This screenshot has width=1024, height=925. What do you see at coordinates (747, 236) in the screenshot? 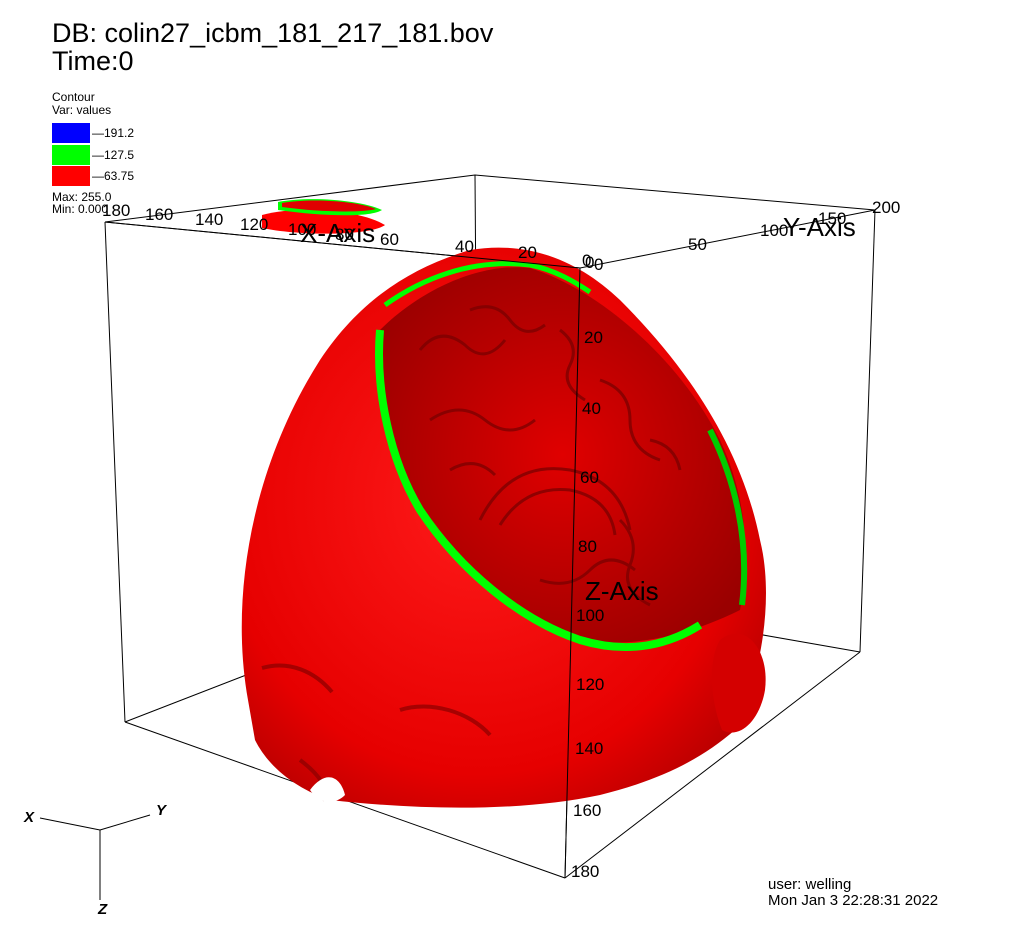
I see `y-axis: 0 50 100 150 200 Y-Axis` at bounding box center [747, 236].